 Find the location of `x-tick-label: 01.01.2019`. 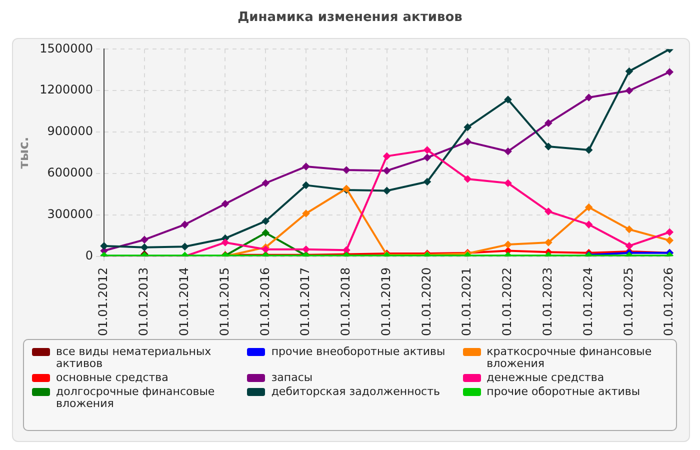

x-tick-label: 01.01.2019 is located at coordinates (385, 301).